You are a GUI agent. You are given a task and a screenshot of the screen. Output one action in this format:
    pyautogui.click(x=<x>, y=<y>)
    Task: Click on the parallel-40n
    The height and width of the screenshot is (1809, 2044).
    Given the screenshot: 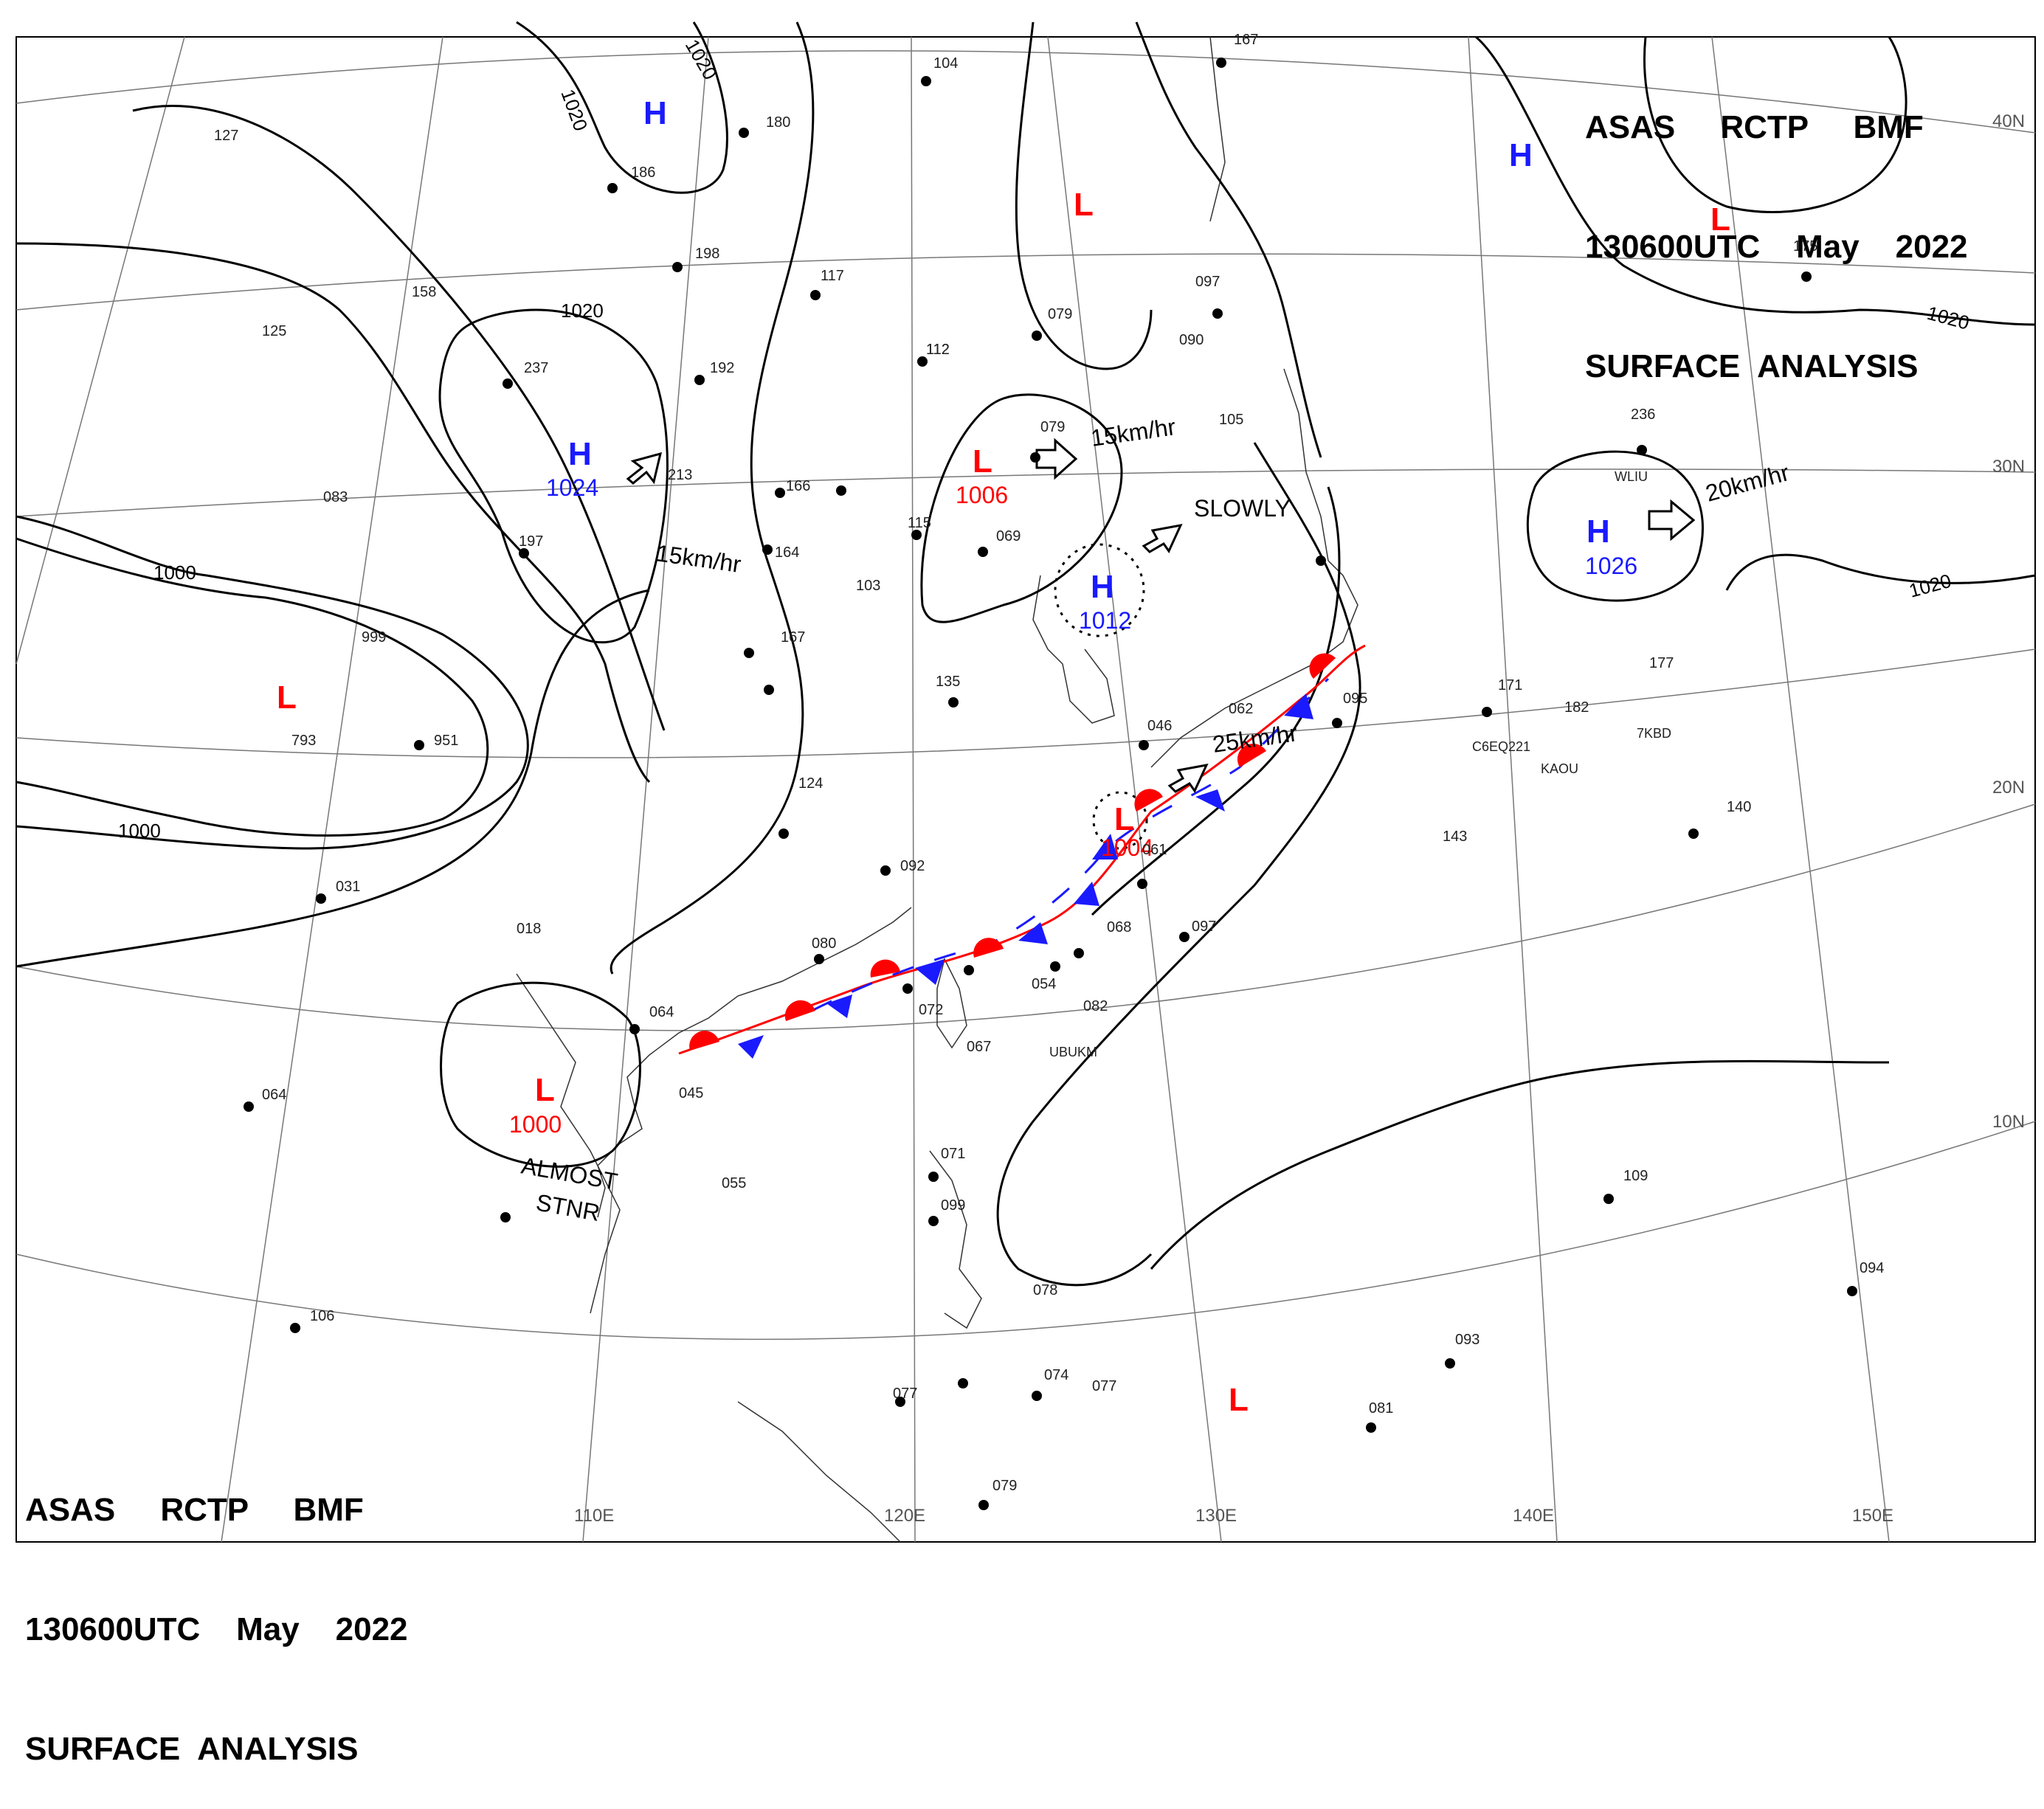 What is the action you would take?
    pyautogui.click(x=1025, y=92)
    